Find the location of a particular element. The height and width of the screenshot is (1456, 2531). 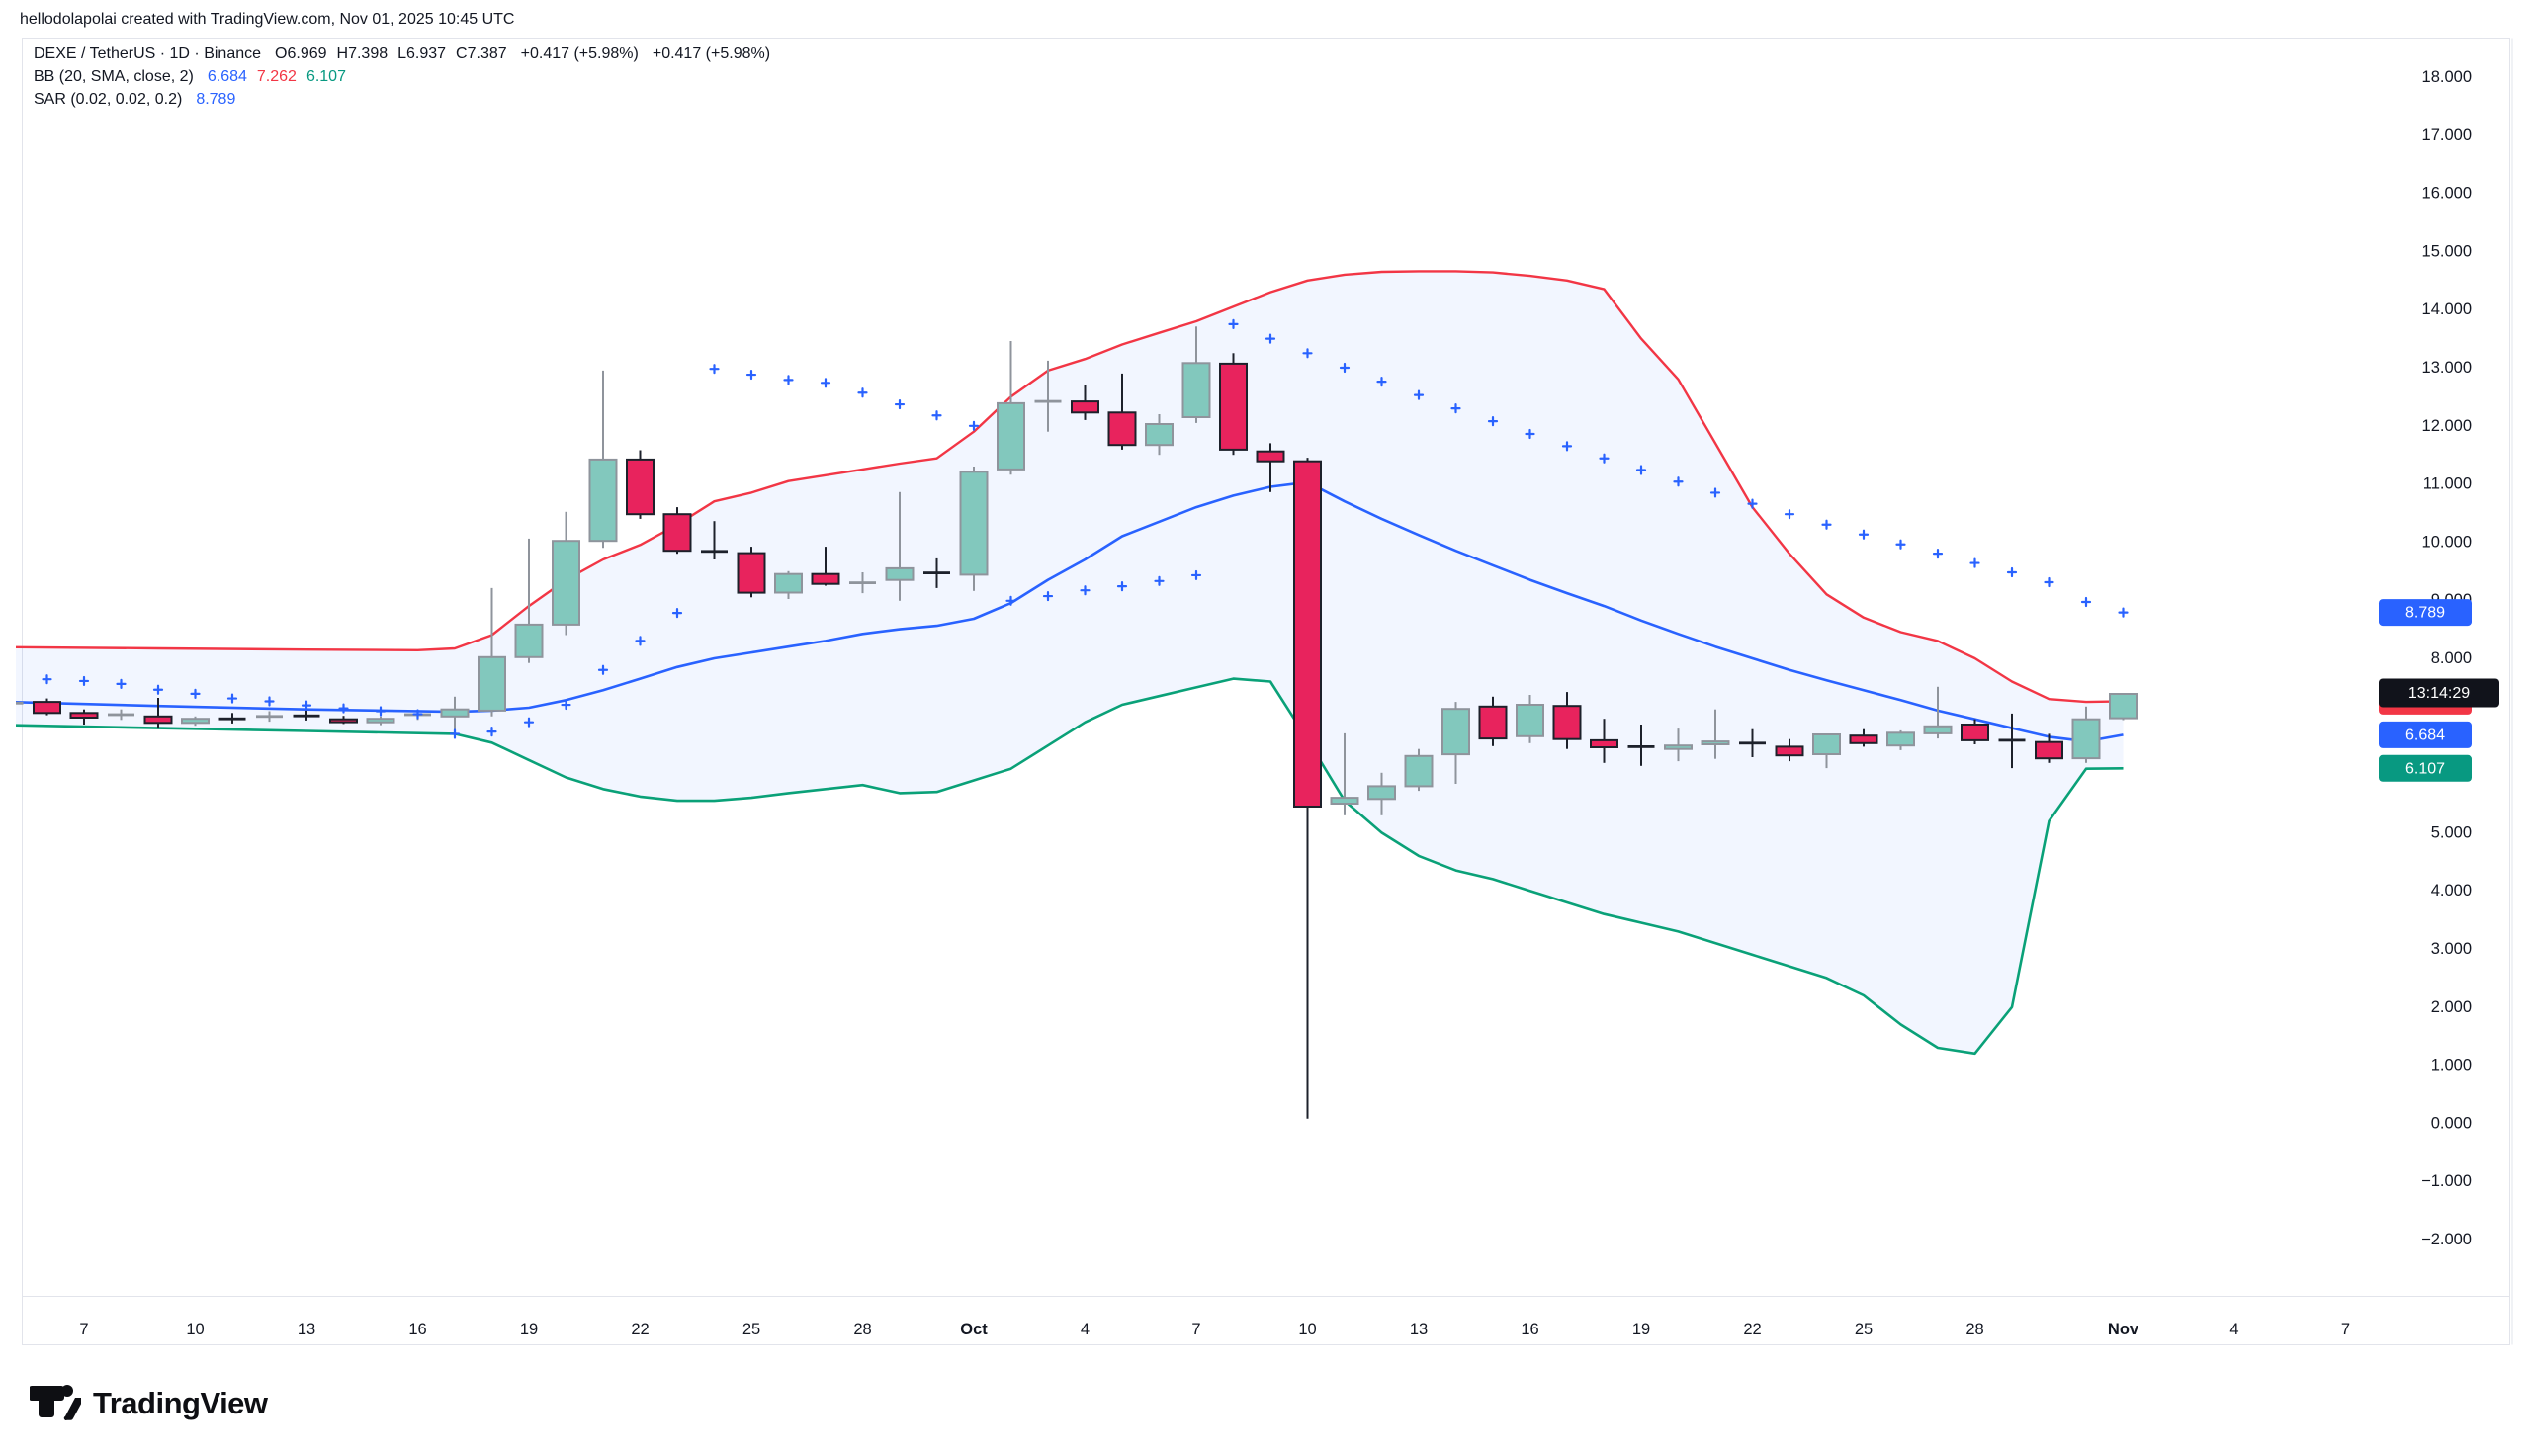

time-tick-label: 28 is located at coordinates (862, 1329).